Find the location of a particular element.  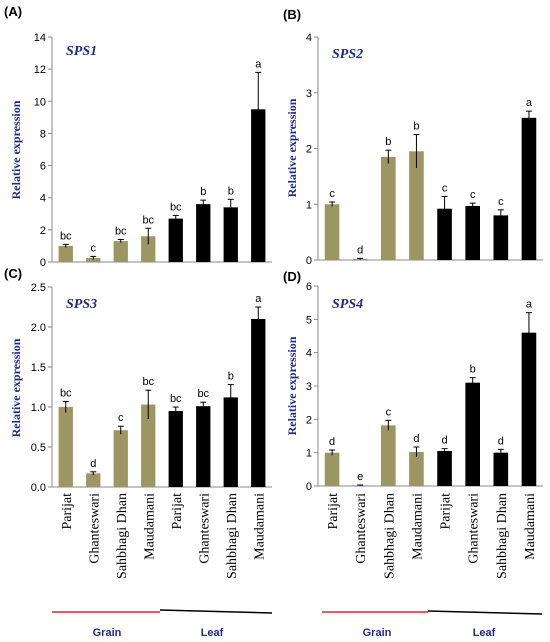

chart-title: SPS1 is located at coordinates (81, 51).